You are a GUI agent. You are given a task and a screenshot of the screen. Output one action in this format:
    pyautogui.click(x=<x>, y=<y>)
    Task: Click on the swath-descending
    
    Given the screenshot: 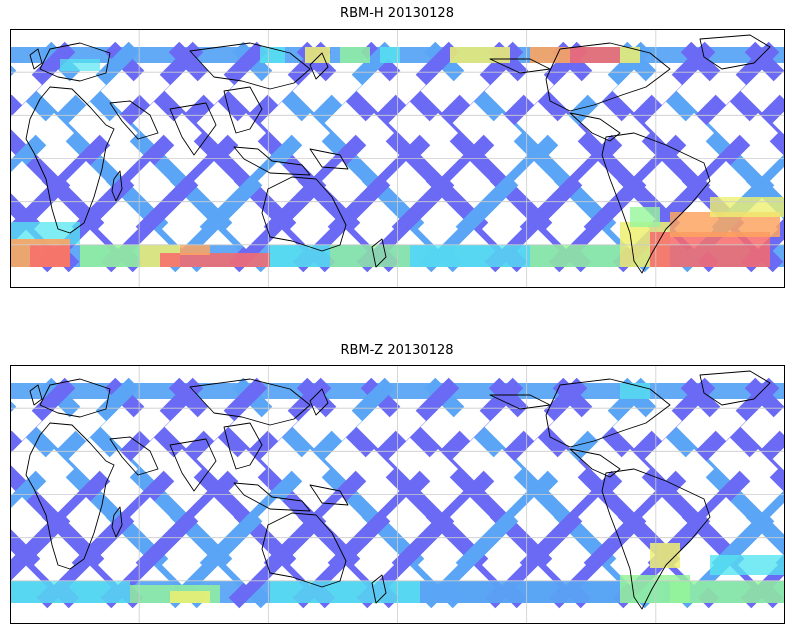 What is the action you would take?
    pyautogui.click(x=762, y=245)
    